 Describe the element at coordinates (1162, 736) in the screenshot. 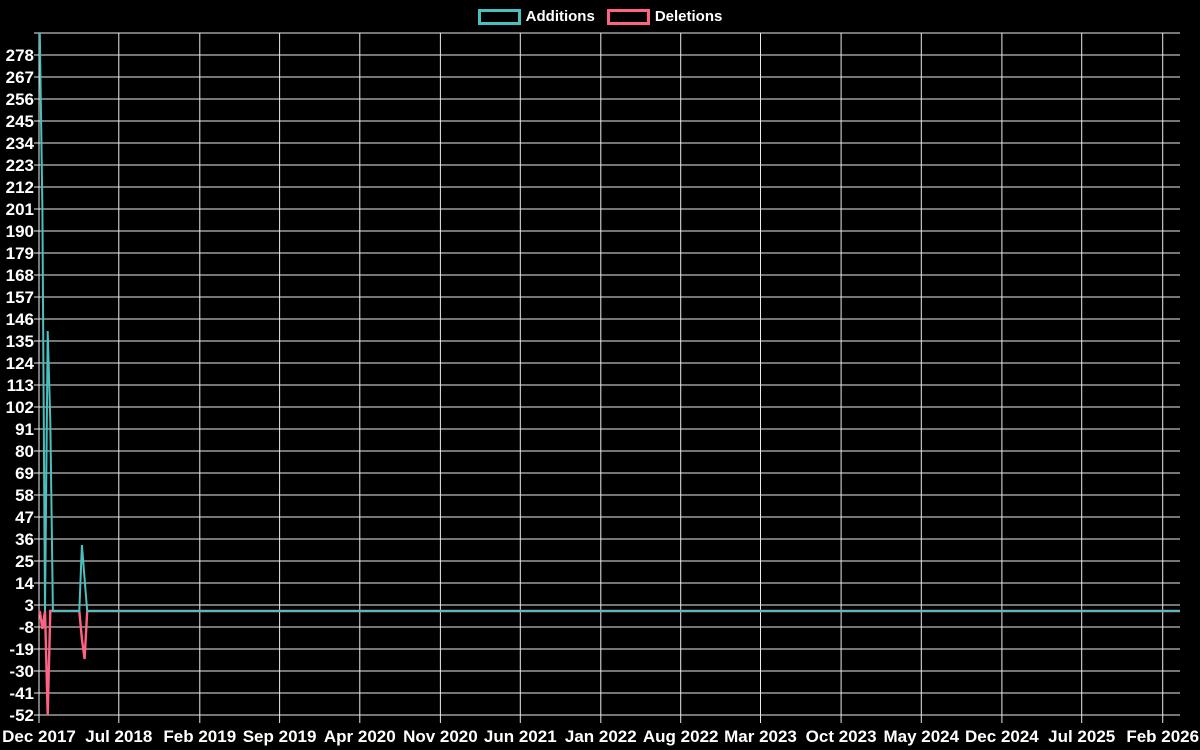

I see `x-tick-label: Feb 2026` at that location.